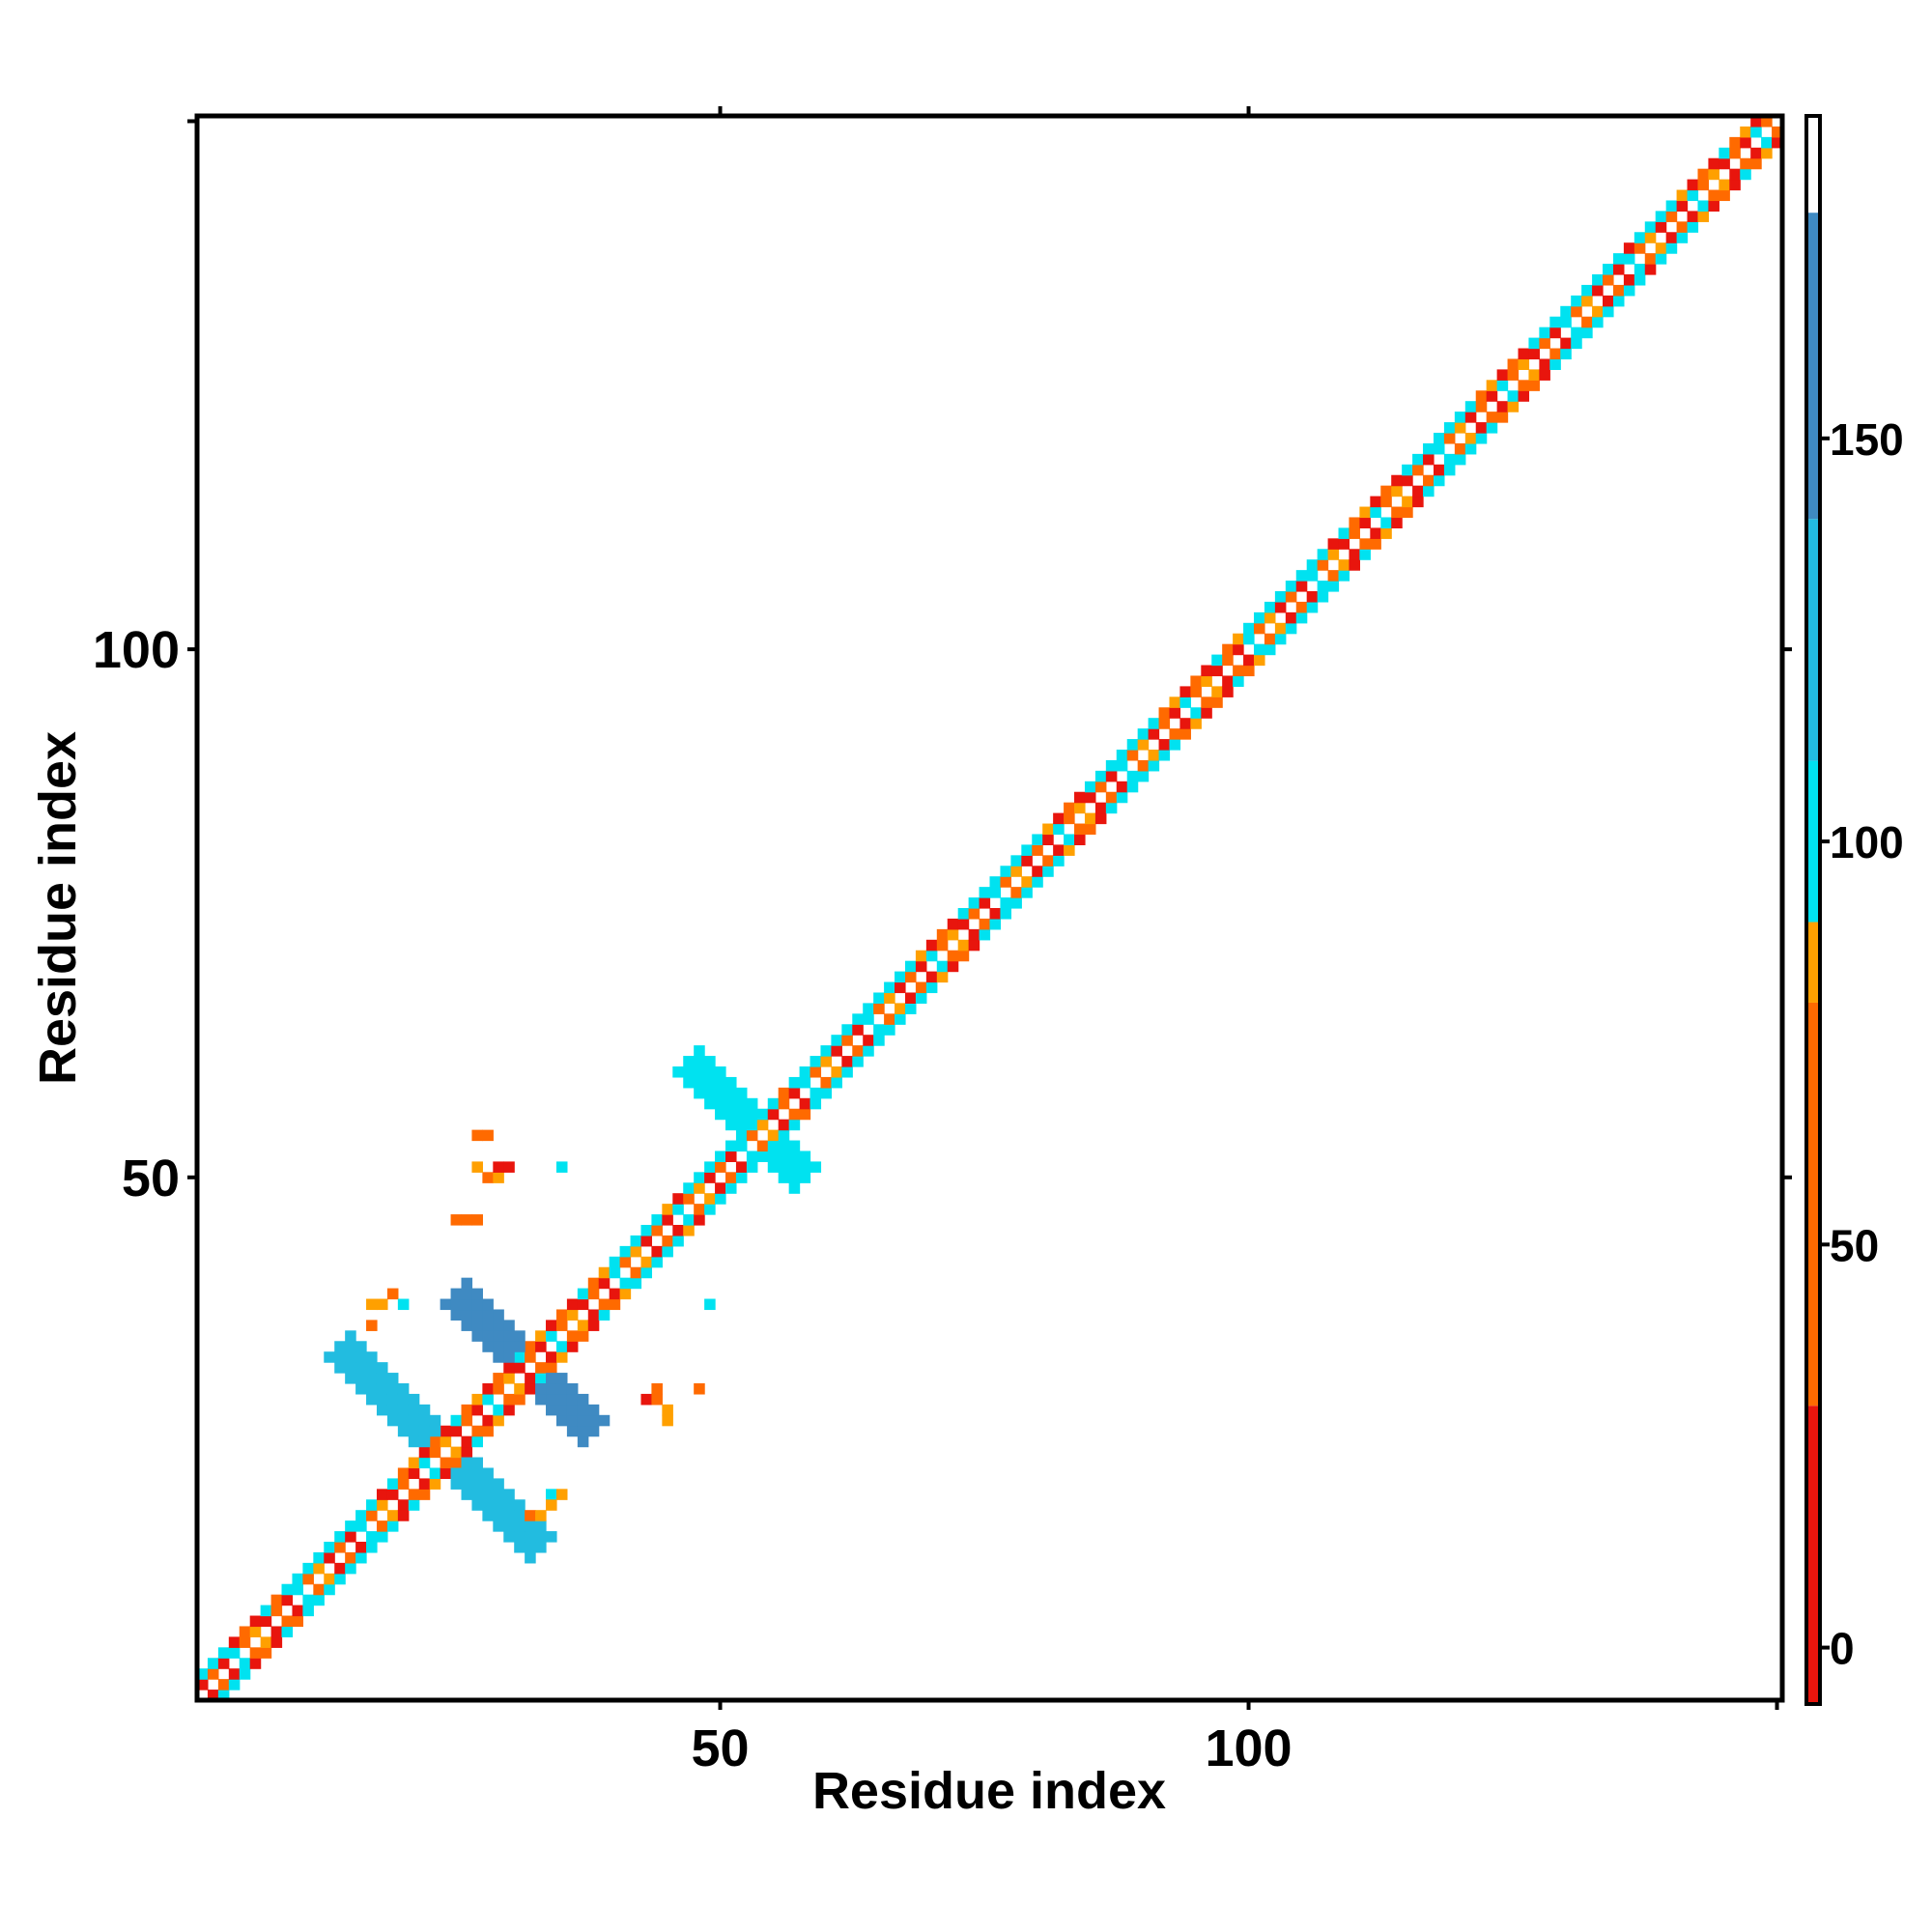  I want to click on colorbar-frame, so click(1813, 910).